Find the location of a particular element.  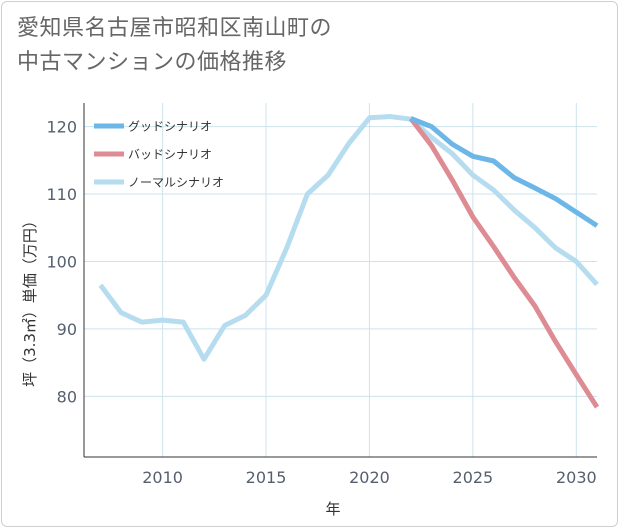

x-tick-label: 2020 is located at coordinates (369, 477).